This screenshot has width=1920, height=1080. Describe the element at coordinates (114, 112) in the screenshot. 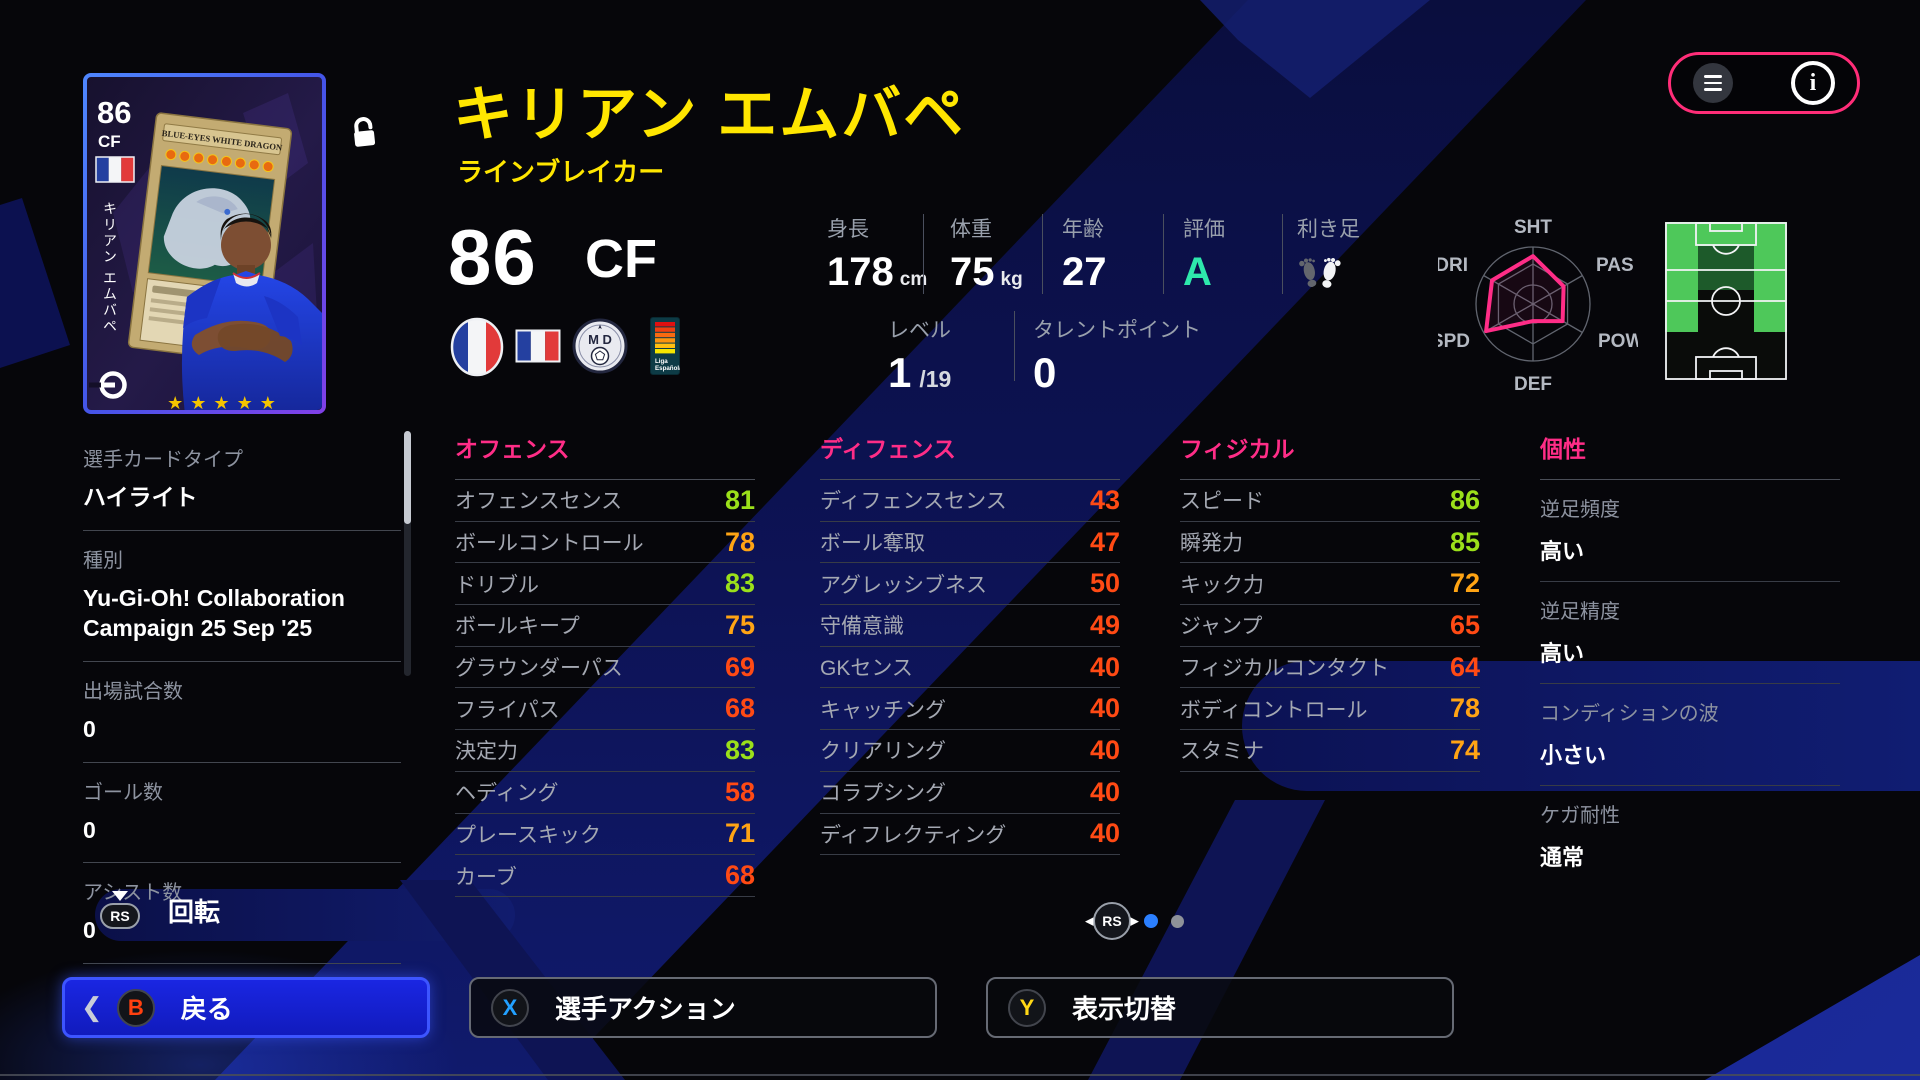

I see `card-rating: 86` at that location.